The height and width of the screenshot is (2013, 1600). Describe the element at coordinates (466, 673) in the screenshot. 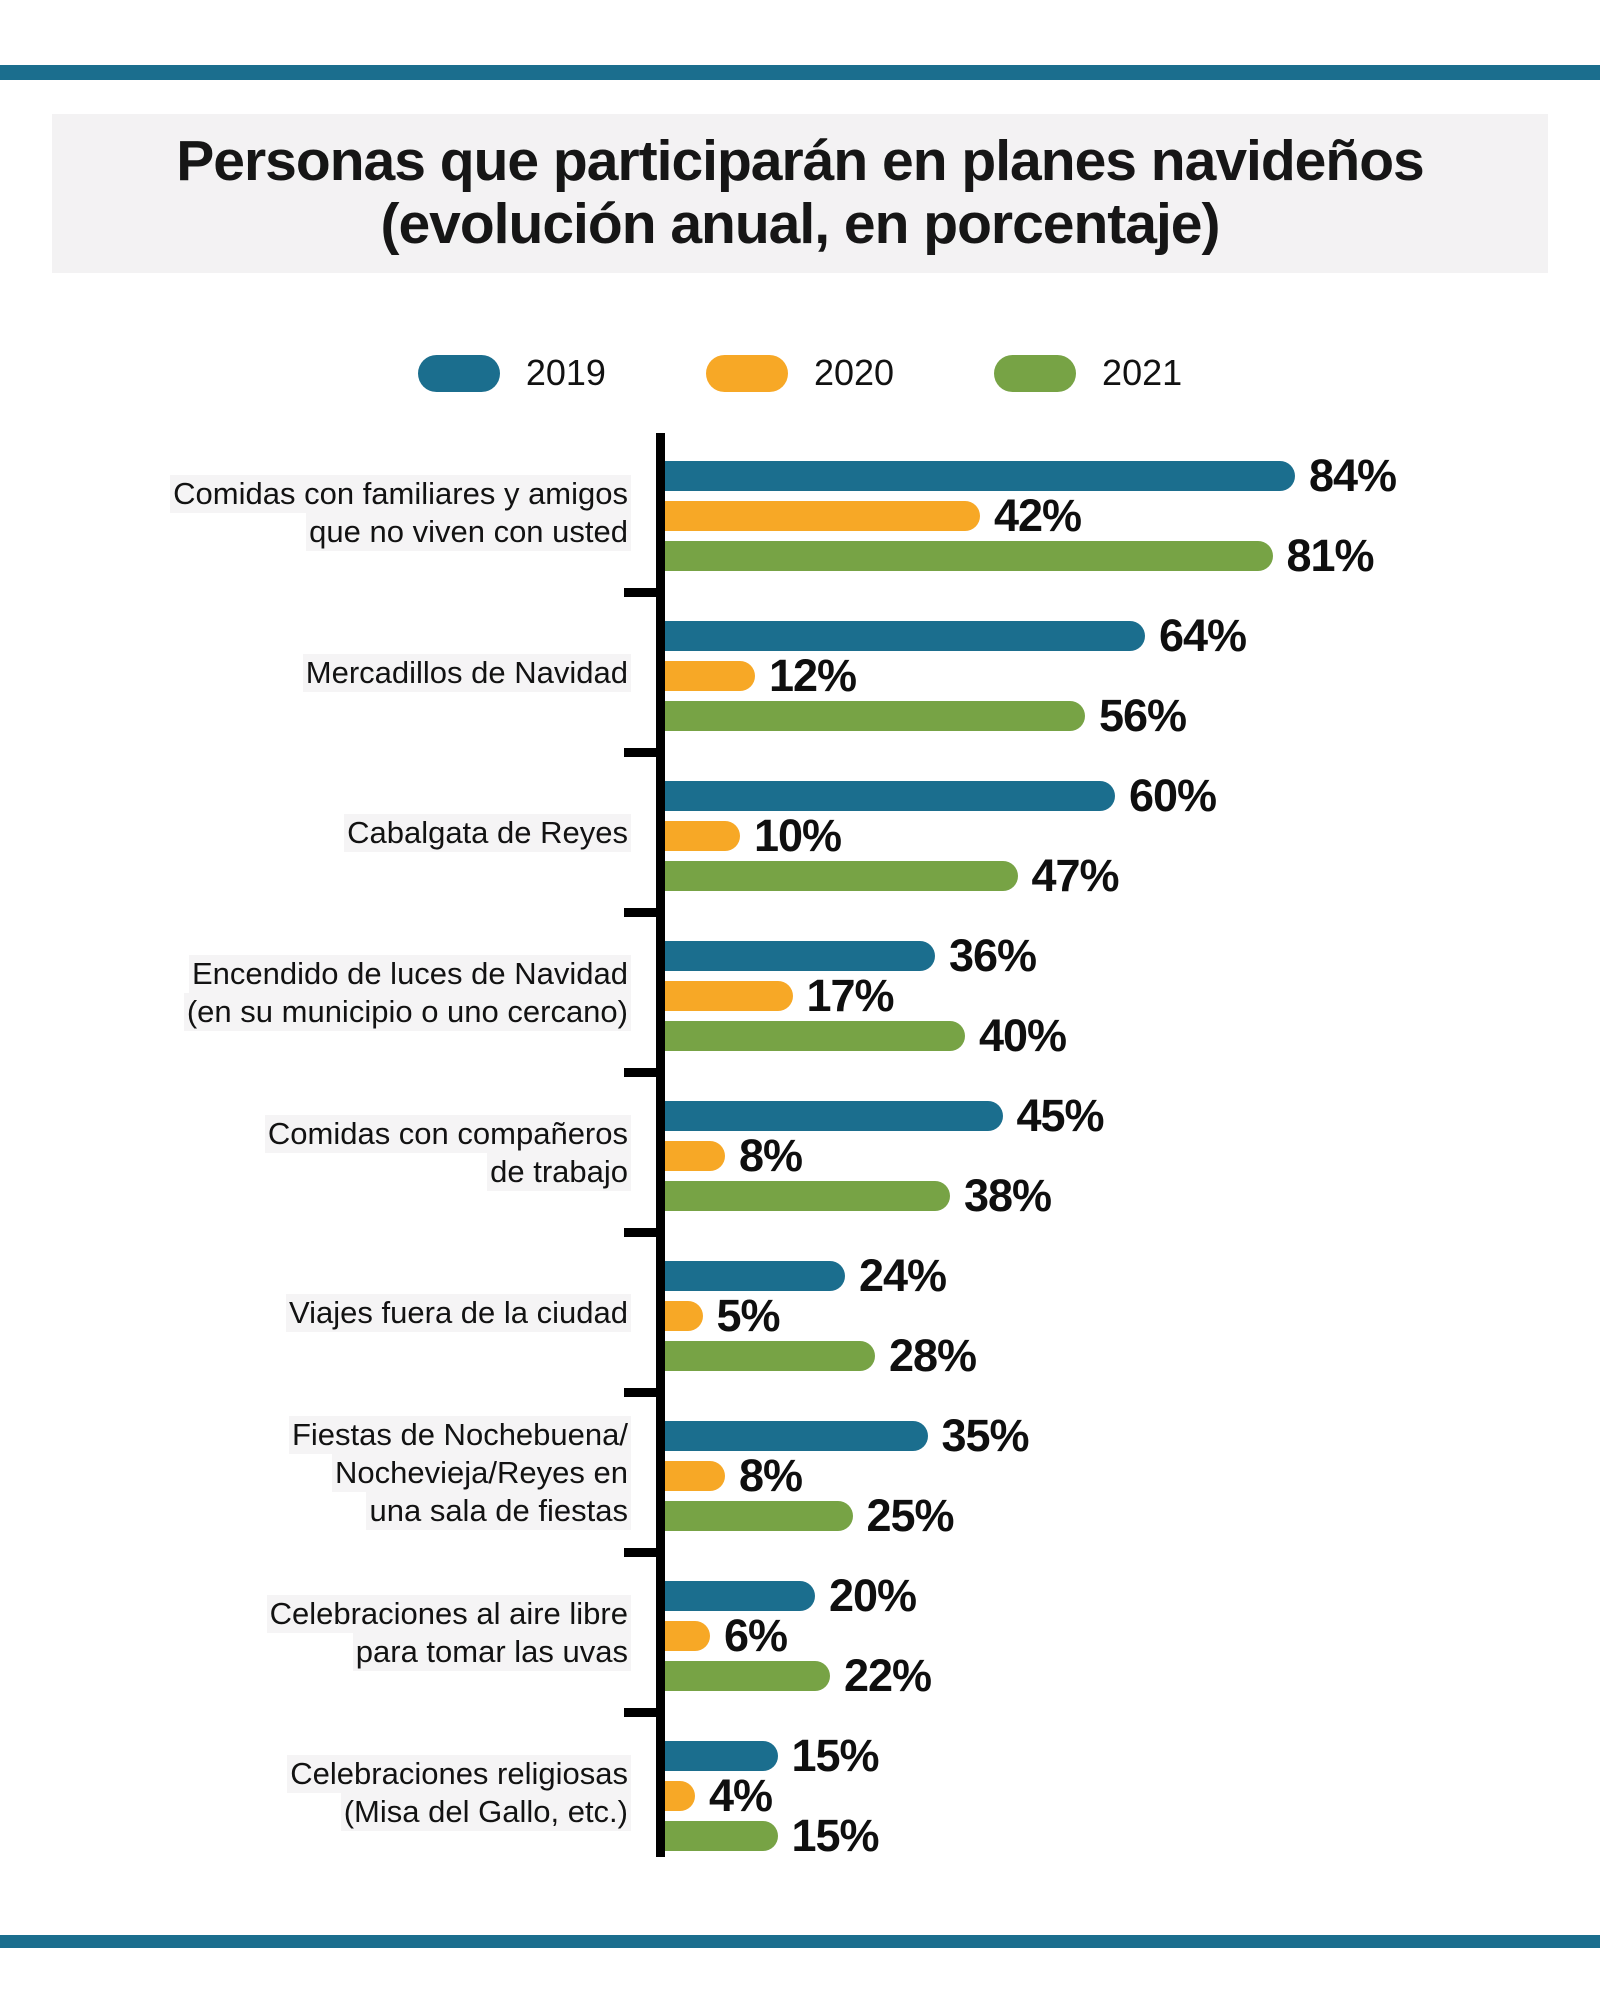

I see `category-label-line: Mercadillos de Navidad` at that location.